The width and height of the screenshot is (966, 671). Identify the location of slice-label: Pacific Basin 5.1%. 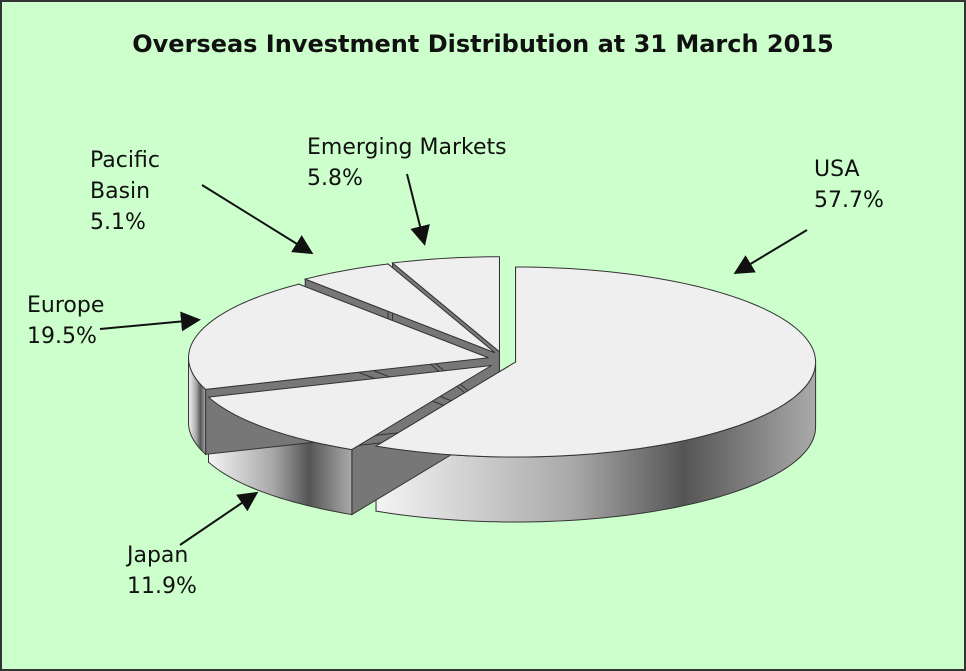
(140, 191).